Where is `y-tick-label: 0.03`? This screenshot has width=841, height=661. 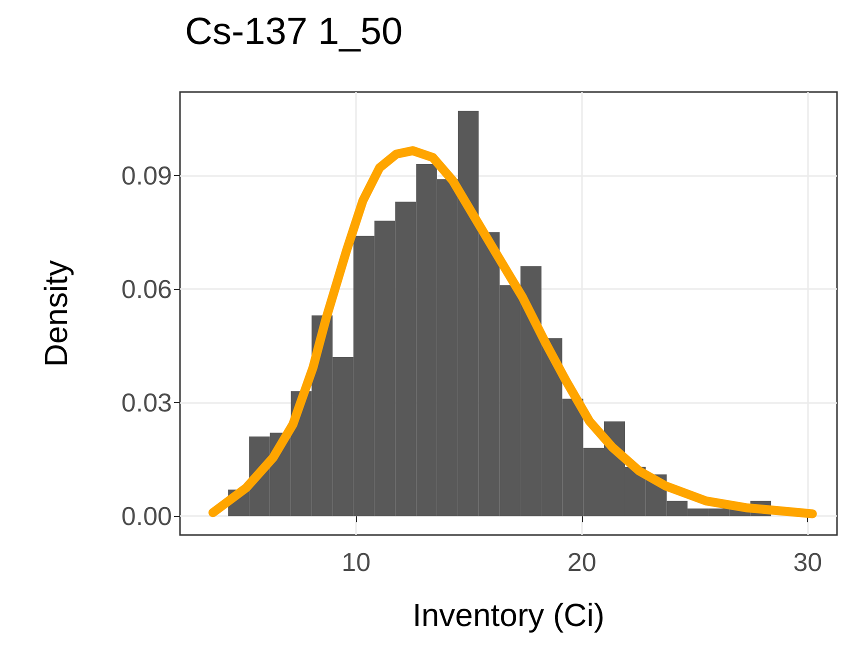 y-tick-label: 0.03 is located at coordinates (146, 402).